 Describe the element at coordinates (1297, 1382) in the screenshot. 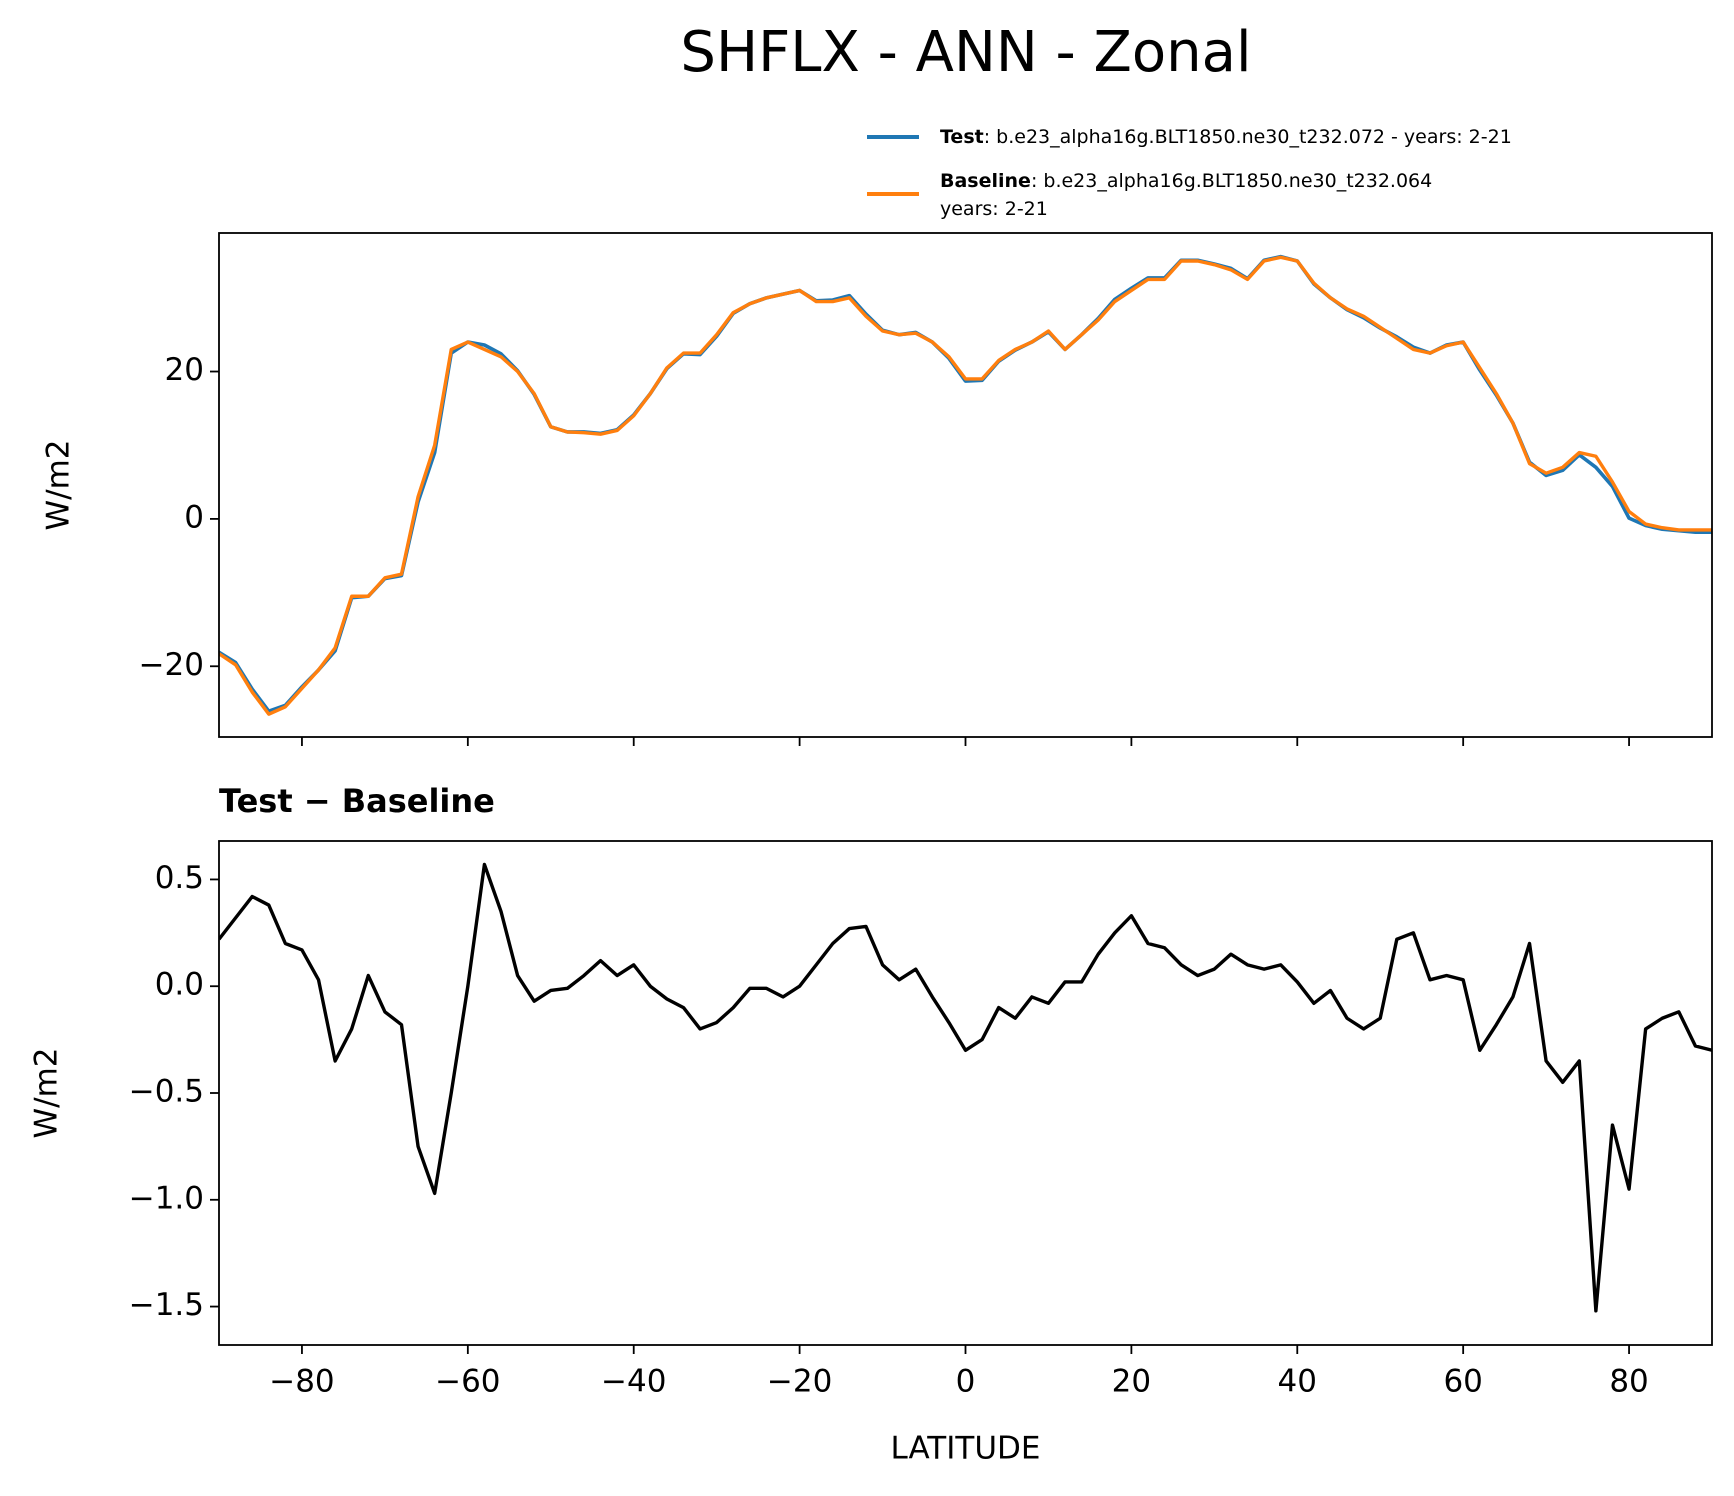

I see `x-tick-label: 40` at that location.